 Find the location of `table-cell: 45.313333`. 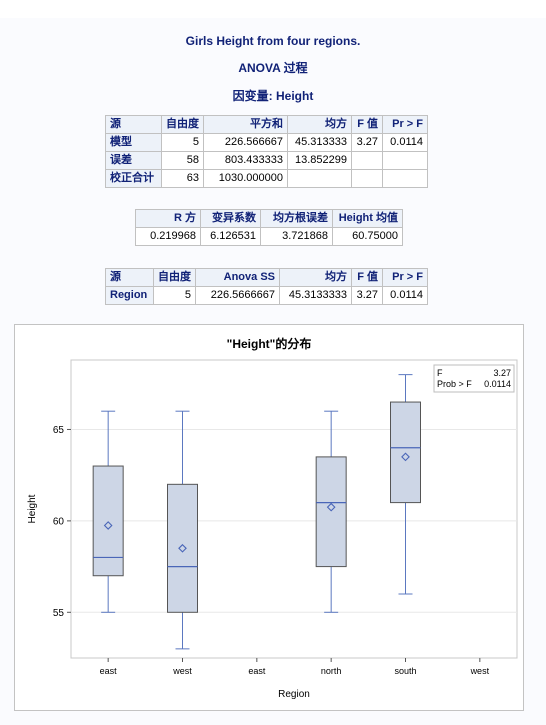

table-cell: 45.313333 is located at coordinates (319, 142).